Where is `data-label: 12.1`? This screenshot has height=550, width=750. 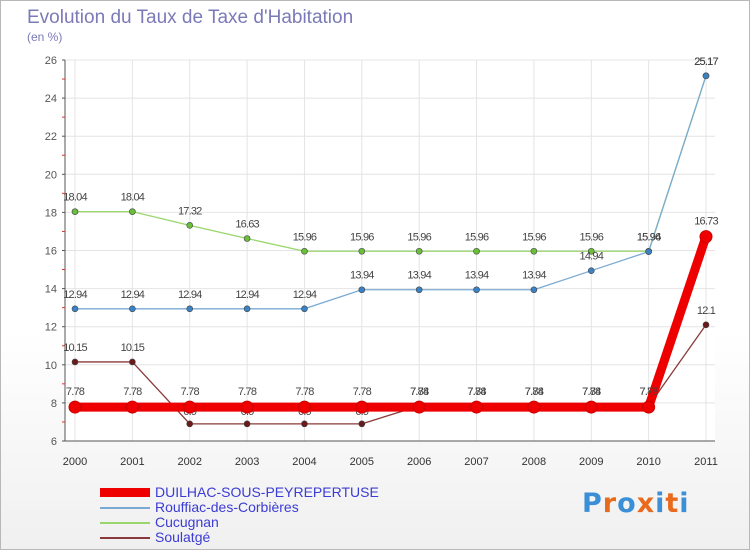
data-label: 12.1 is located at coordinates (706, 311).